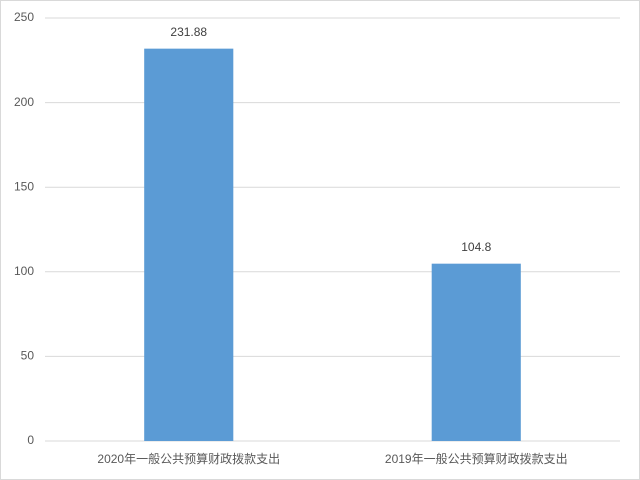 Image resolution: width=640 pixels, height=480 pixels. I want to click on data-label: 231.88, so click(188, 32).